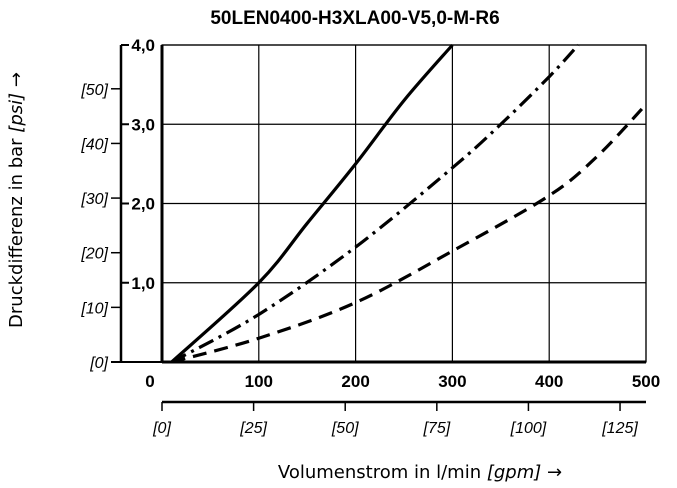  Describe the element at coordinates (94, 254) in the screenshot. I see `y-secondary-tick-label: [20]` at that location.